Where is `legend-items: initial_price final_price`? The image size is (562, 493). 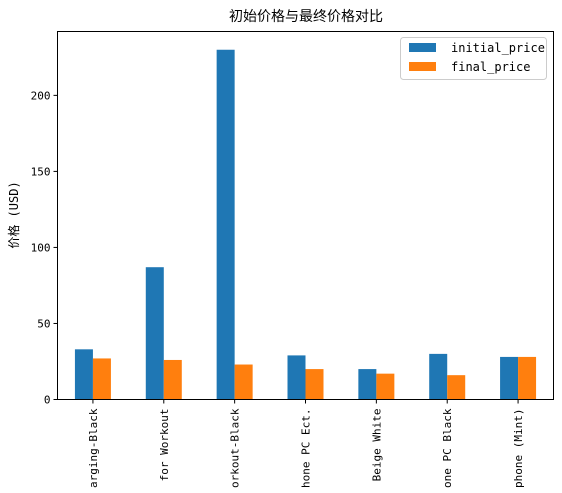
legend-items: initial_price final_price is located at coordinates (477, 57).